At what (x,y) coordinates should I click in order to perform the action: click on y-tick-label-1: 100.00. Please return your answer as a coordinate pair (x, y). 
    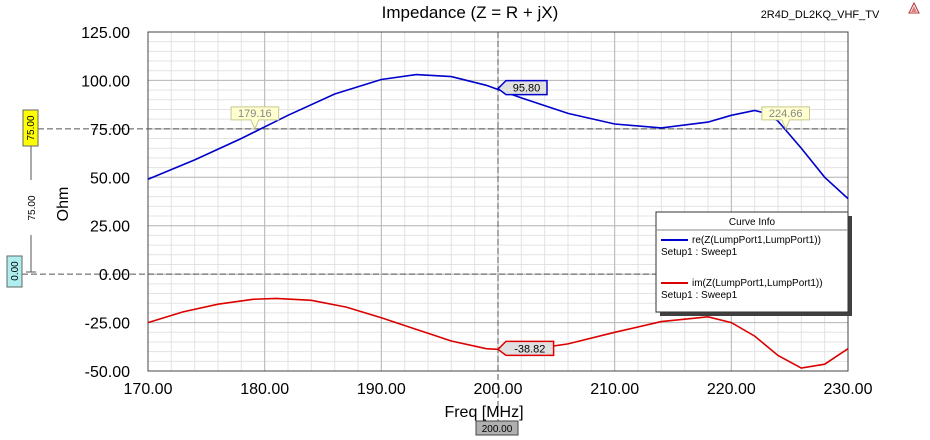
    Looking at the image, I should click on (105, 81).